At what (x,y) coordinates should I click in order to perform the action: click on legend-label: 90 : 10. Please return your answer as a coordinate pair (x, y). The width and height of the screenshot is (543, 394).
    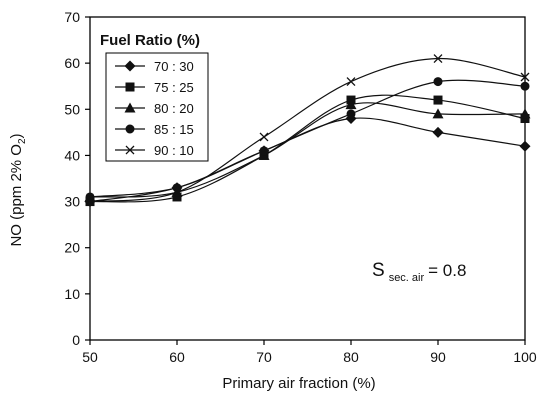
    Looking at the image, I should click on (174, 150).